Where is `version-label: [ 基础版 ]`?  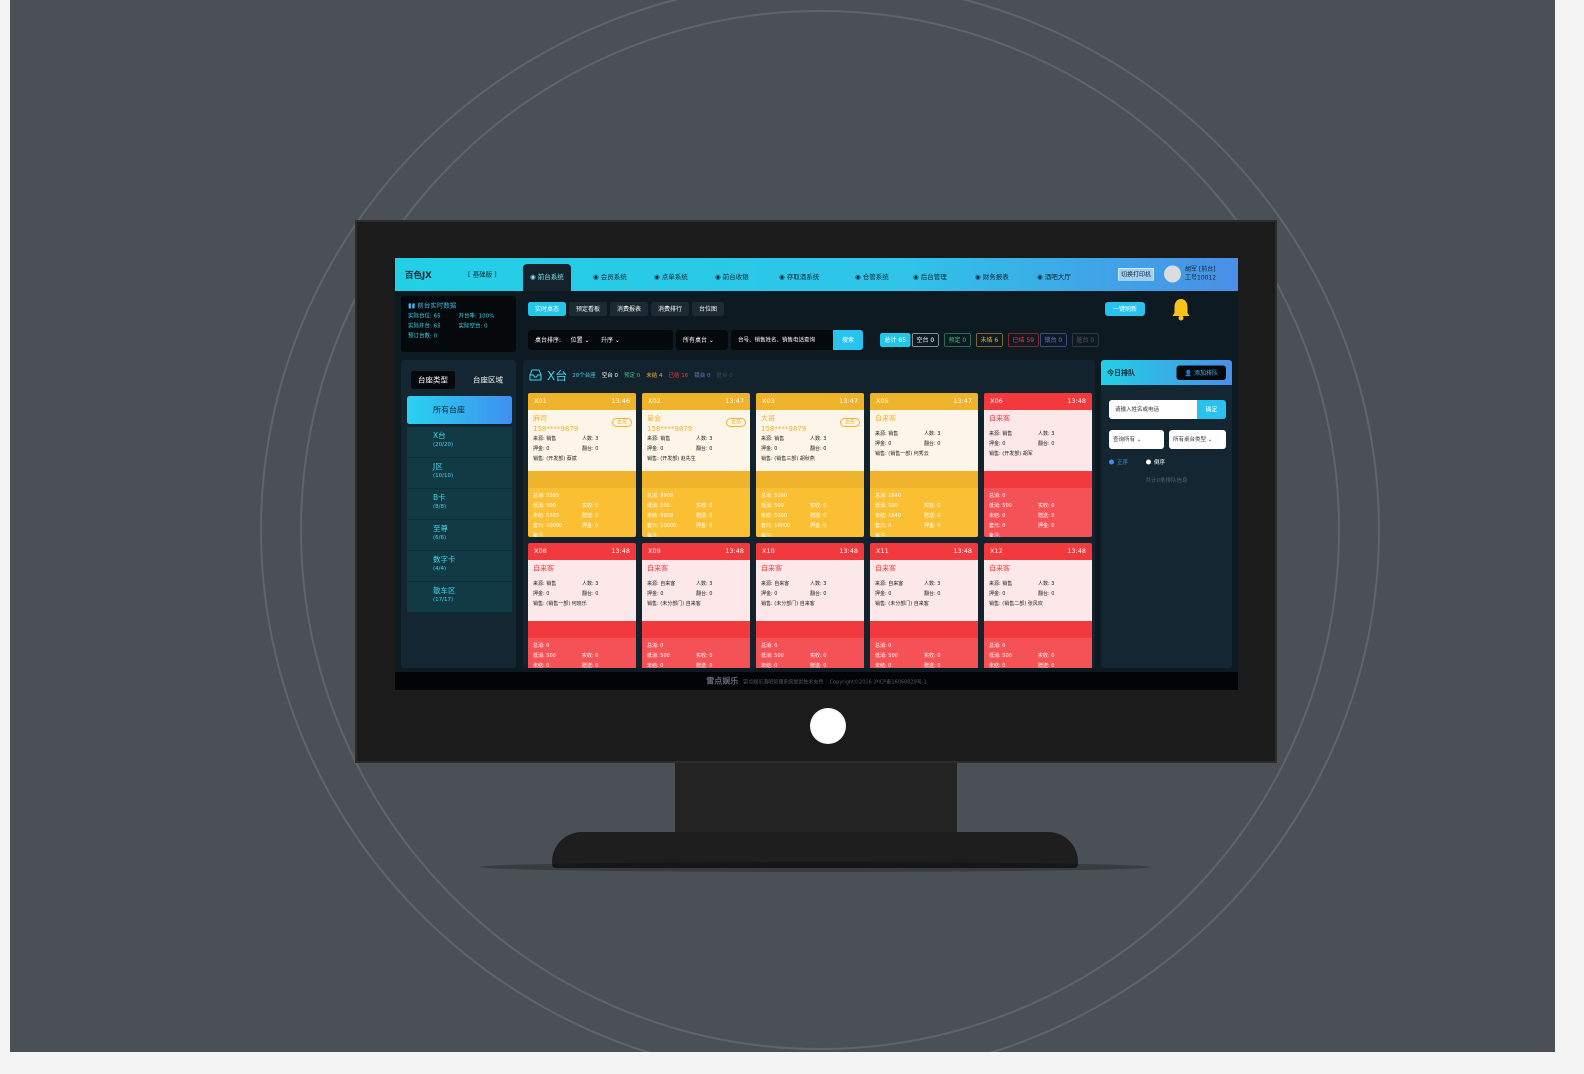 version-label: [ 基础版 ] is located at coordinates (482, 275).